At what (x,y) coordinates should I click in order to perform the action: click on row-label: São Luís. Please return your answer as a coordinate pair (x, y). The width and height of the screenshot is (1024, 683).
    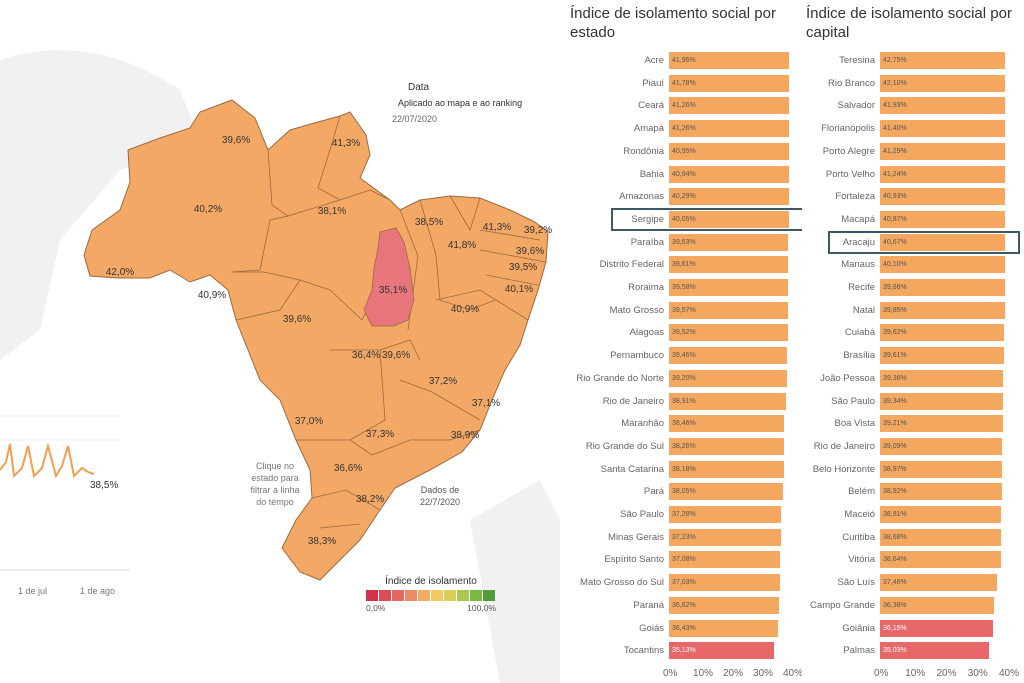
    Looking at the image, I should click on (856, 583).